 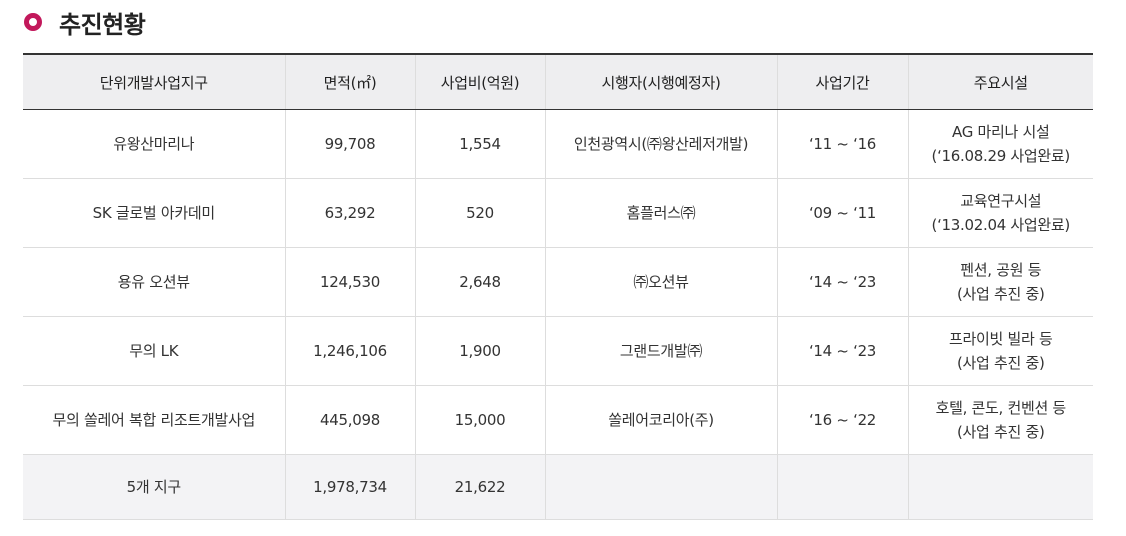 What do you see at coordinates (1001, 201) in the screenshot?
I see `facility-name: 교육연구시설` at bounding box center [1001, 201].